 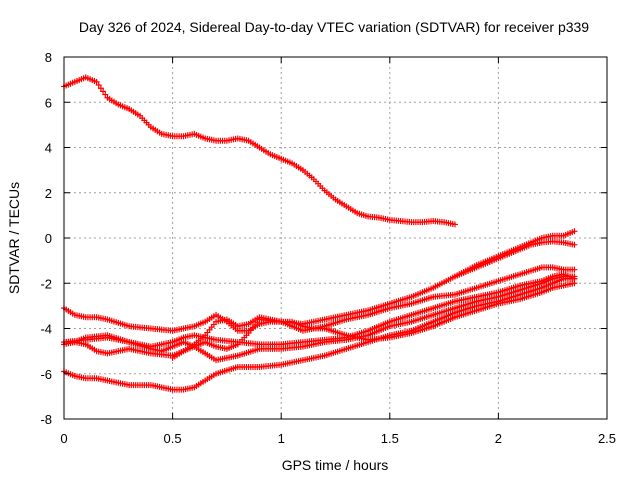 I want to click on x-tick-label: 2.5, so click(x=607, y=438).